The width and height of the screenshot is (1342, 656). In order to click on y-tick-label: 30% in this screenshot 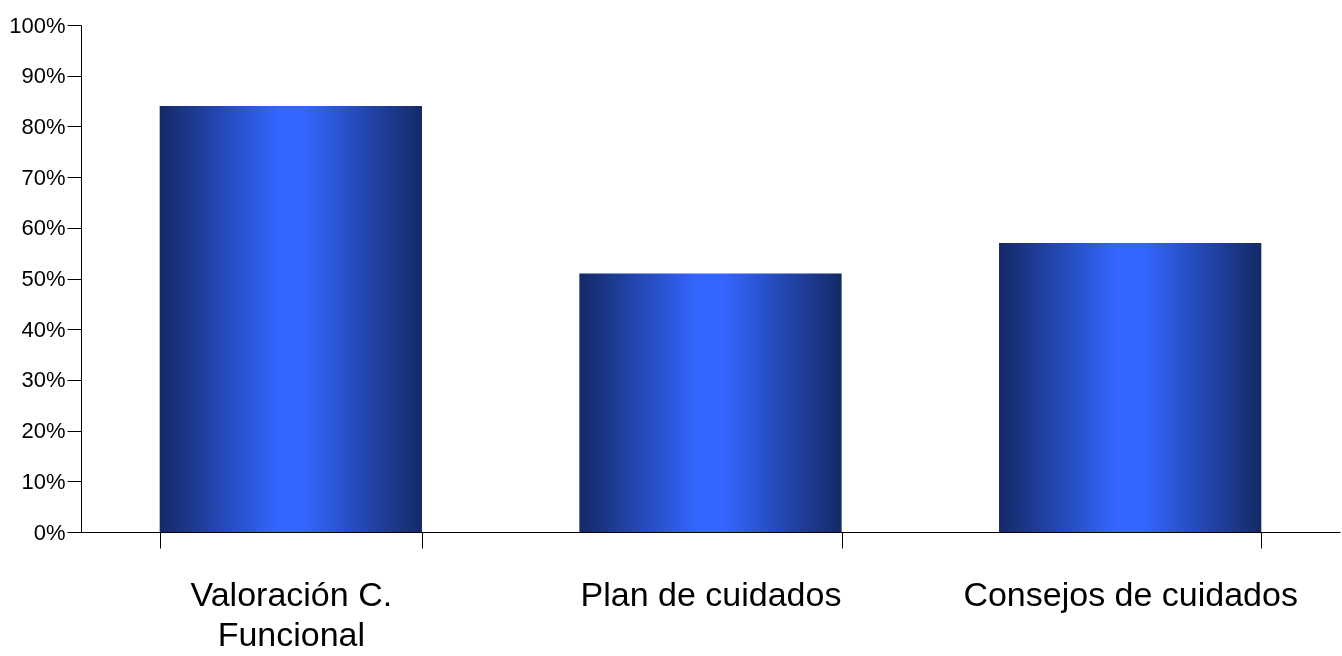, I will do `click(43, 380)`.